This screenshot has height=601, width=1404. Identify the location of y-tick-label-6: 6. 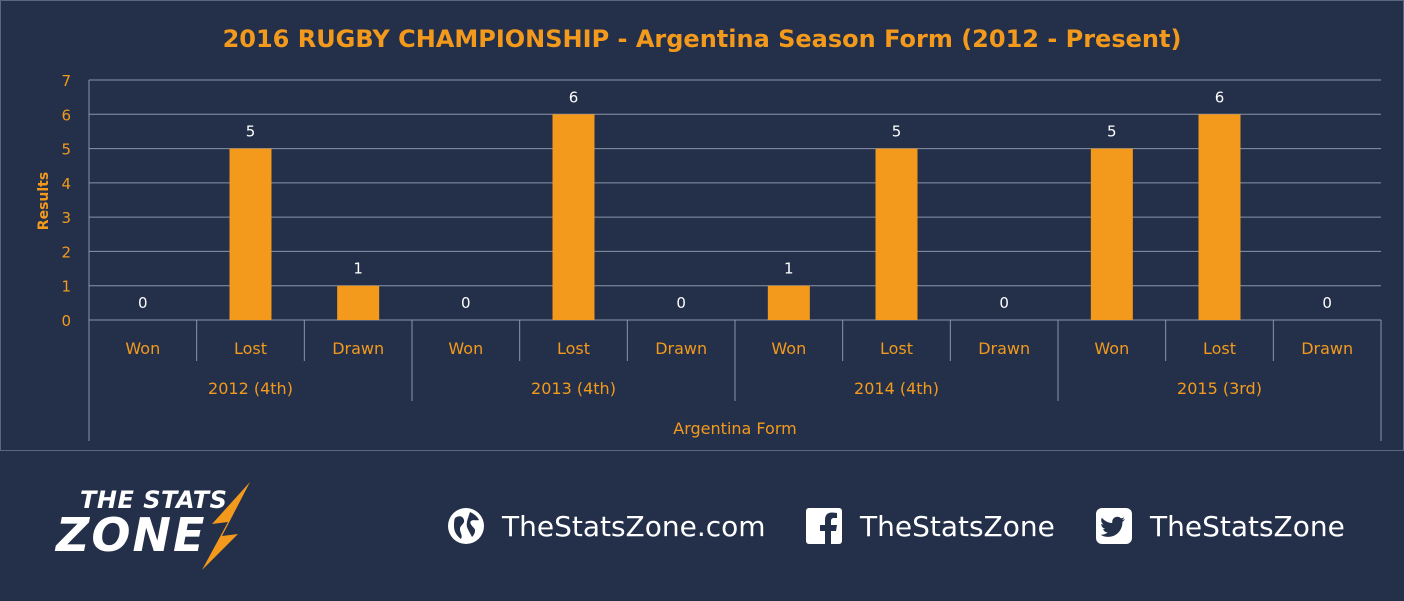
(66, 115).